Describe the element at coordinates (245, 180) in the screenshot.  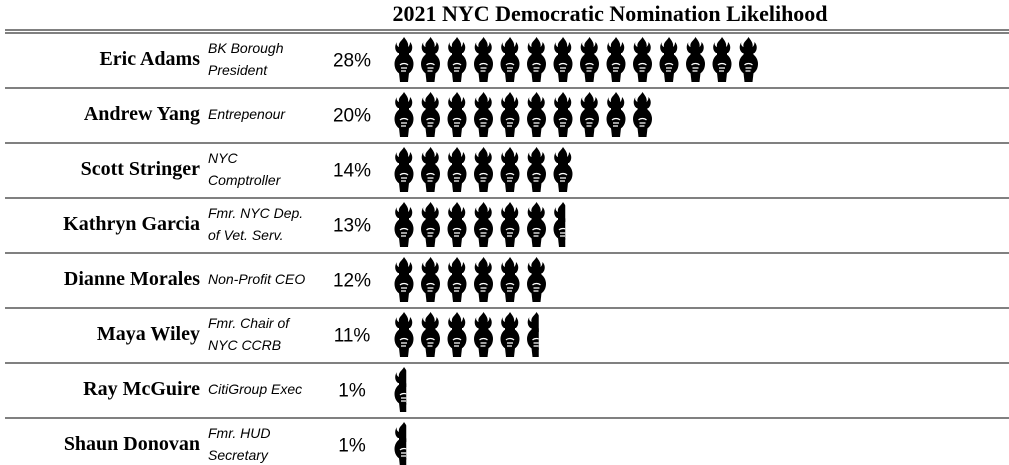
I see `candidate-description: Comptroller` at that location.